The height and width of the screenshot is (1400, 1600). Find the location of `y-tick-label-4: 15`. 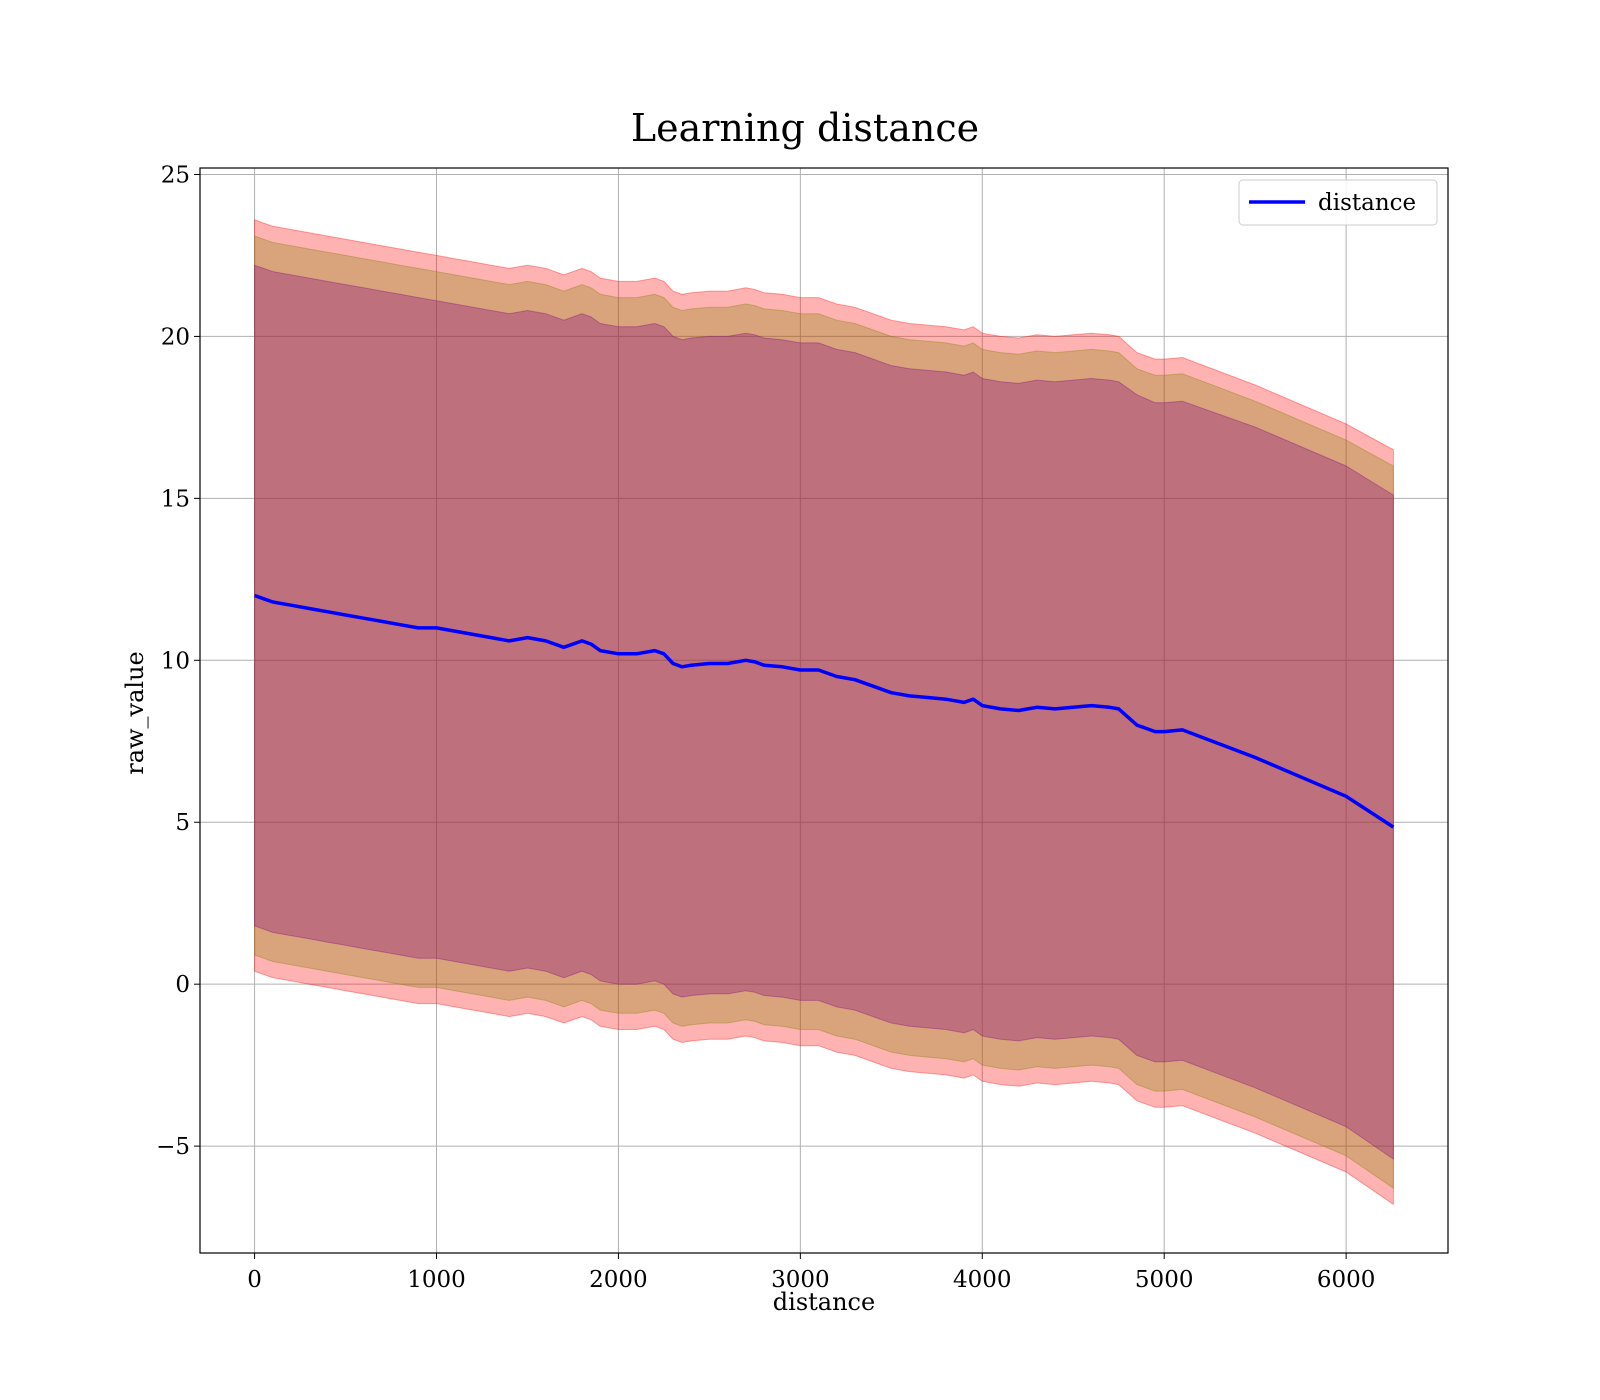

y-tick-label-4: 15 is located at coordinates (175, 499).